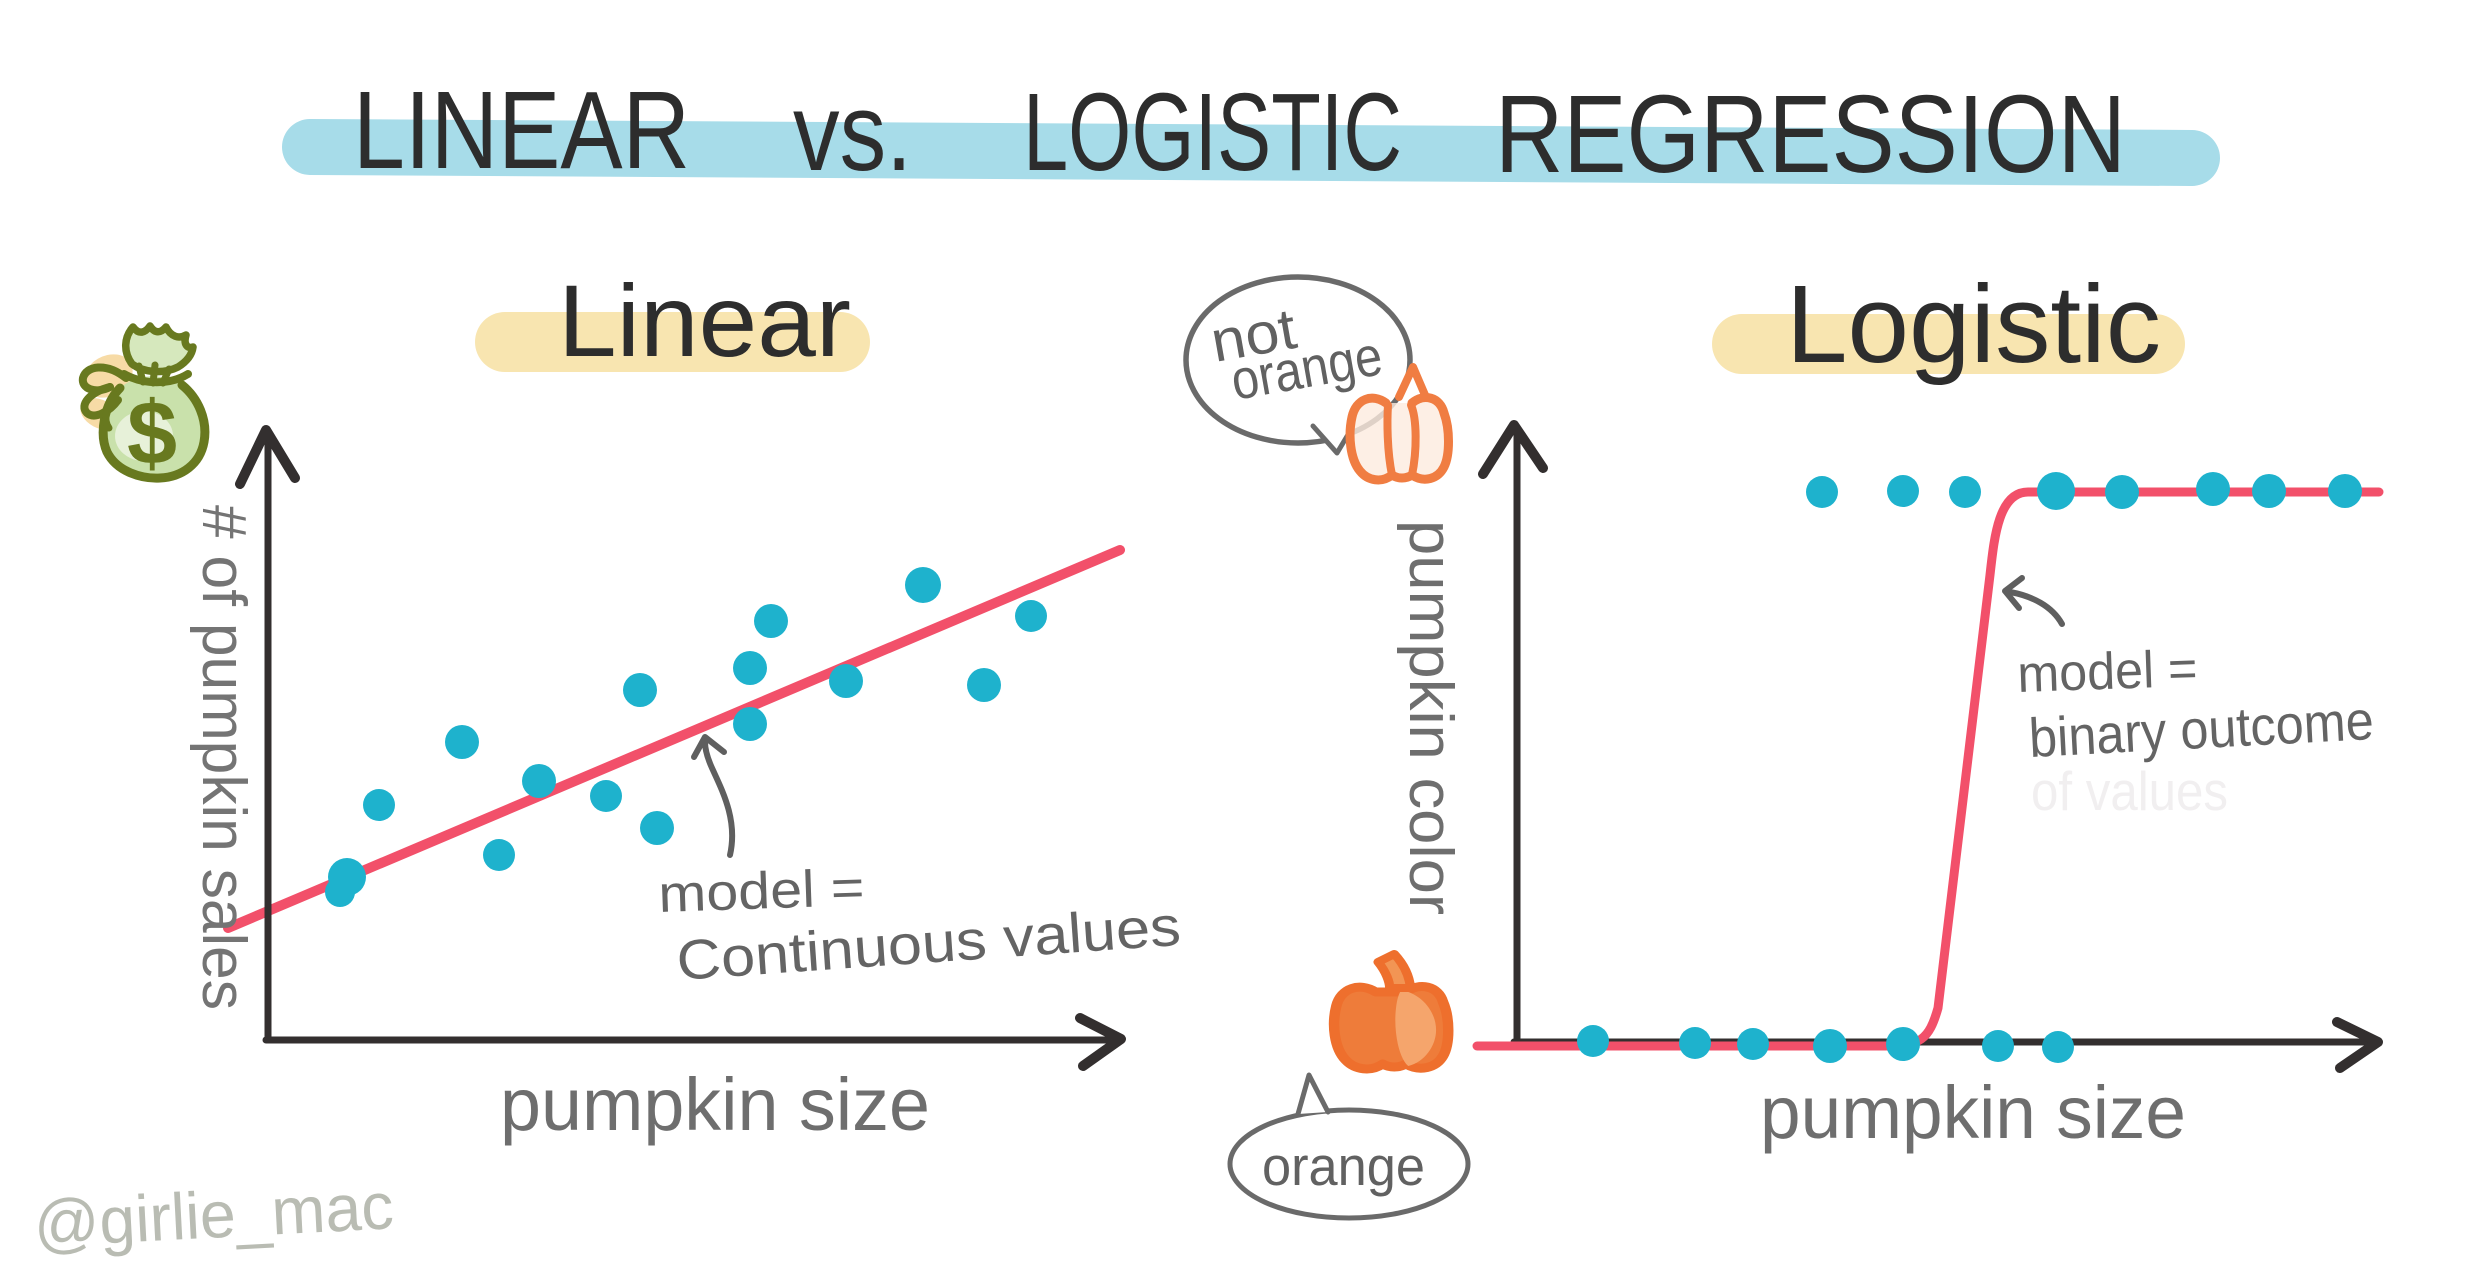 This screenshot has height=1262, width=2481. Describe the element at coordinates (1973, 324) in the screenshot. I see `svg-text: Logistic` at that location.